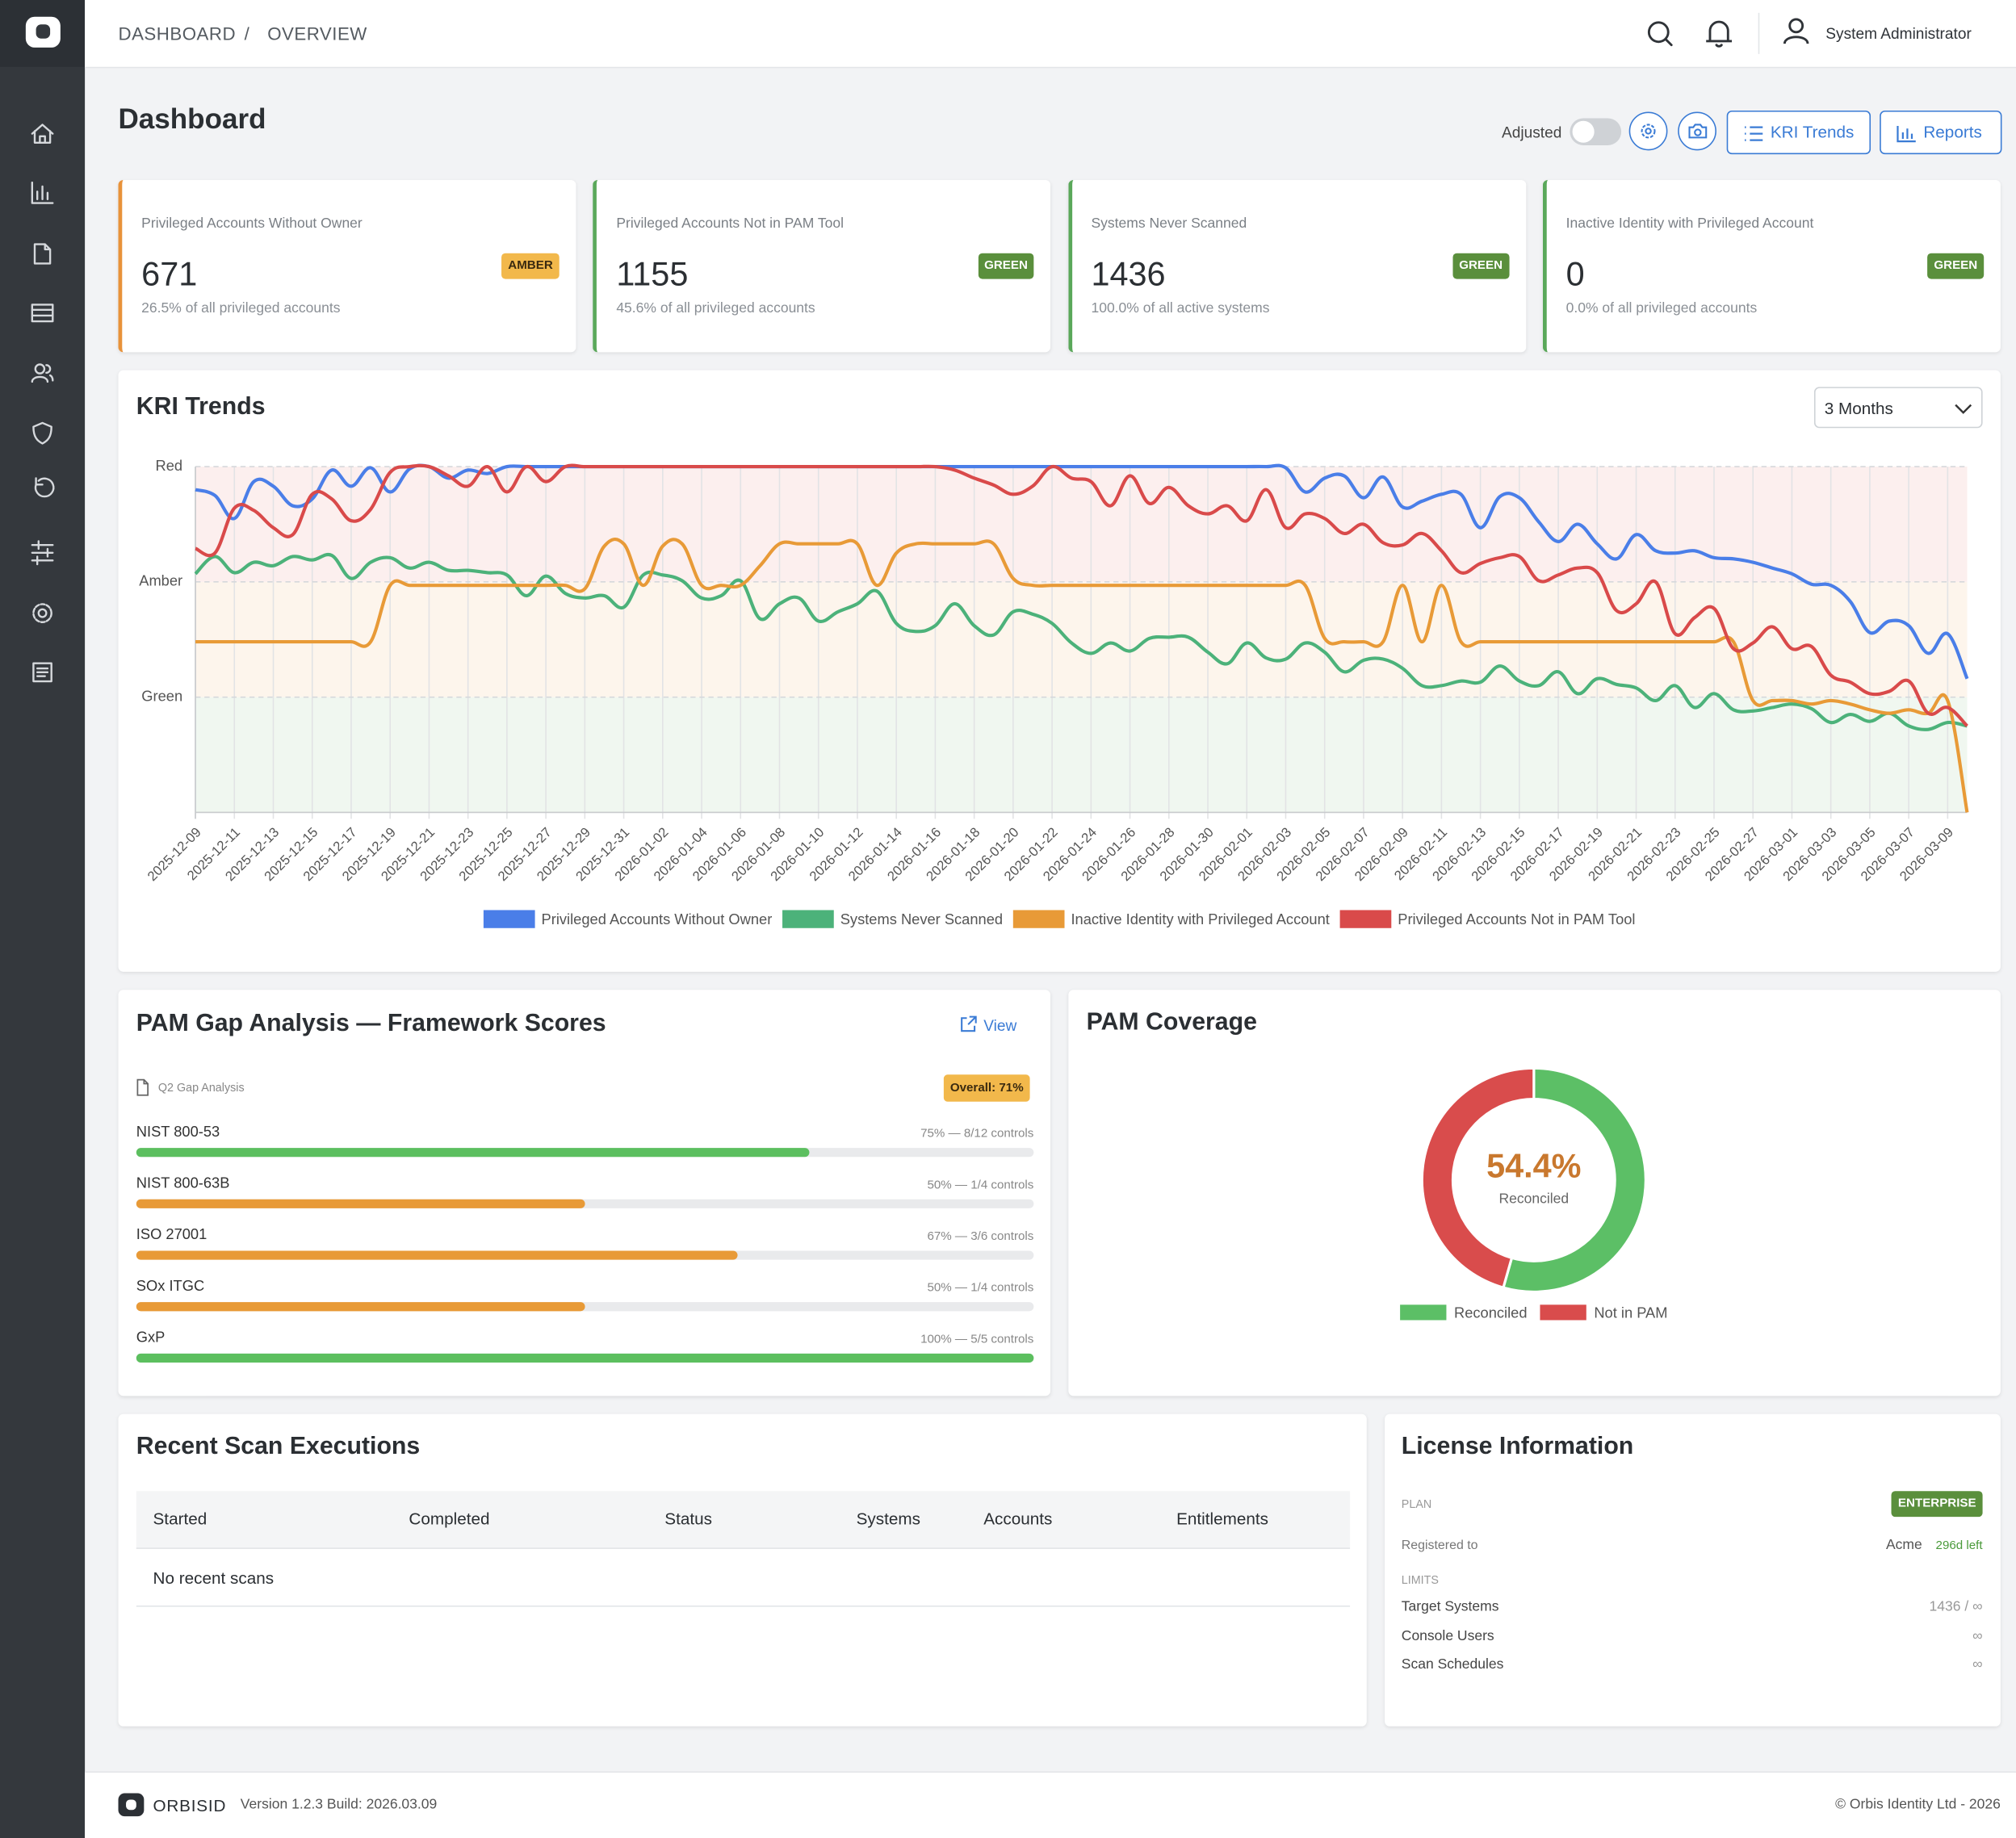 This screenshot has width=2016, height=1838. I want to click on gap-source: Q2 Gap Analysis, so click(201, 1088).